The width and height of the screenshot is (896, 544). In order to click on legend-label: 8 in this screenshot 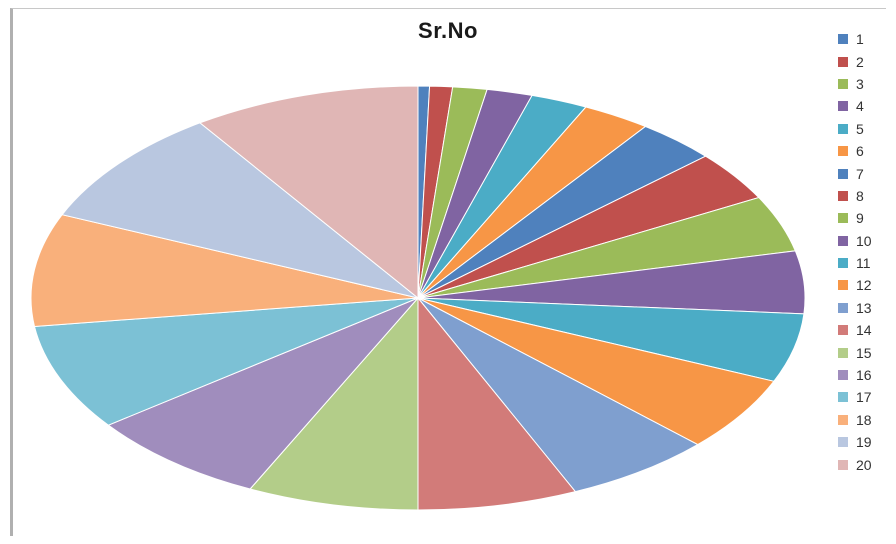, I will do `click(860, 195)`.